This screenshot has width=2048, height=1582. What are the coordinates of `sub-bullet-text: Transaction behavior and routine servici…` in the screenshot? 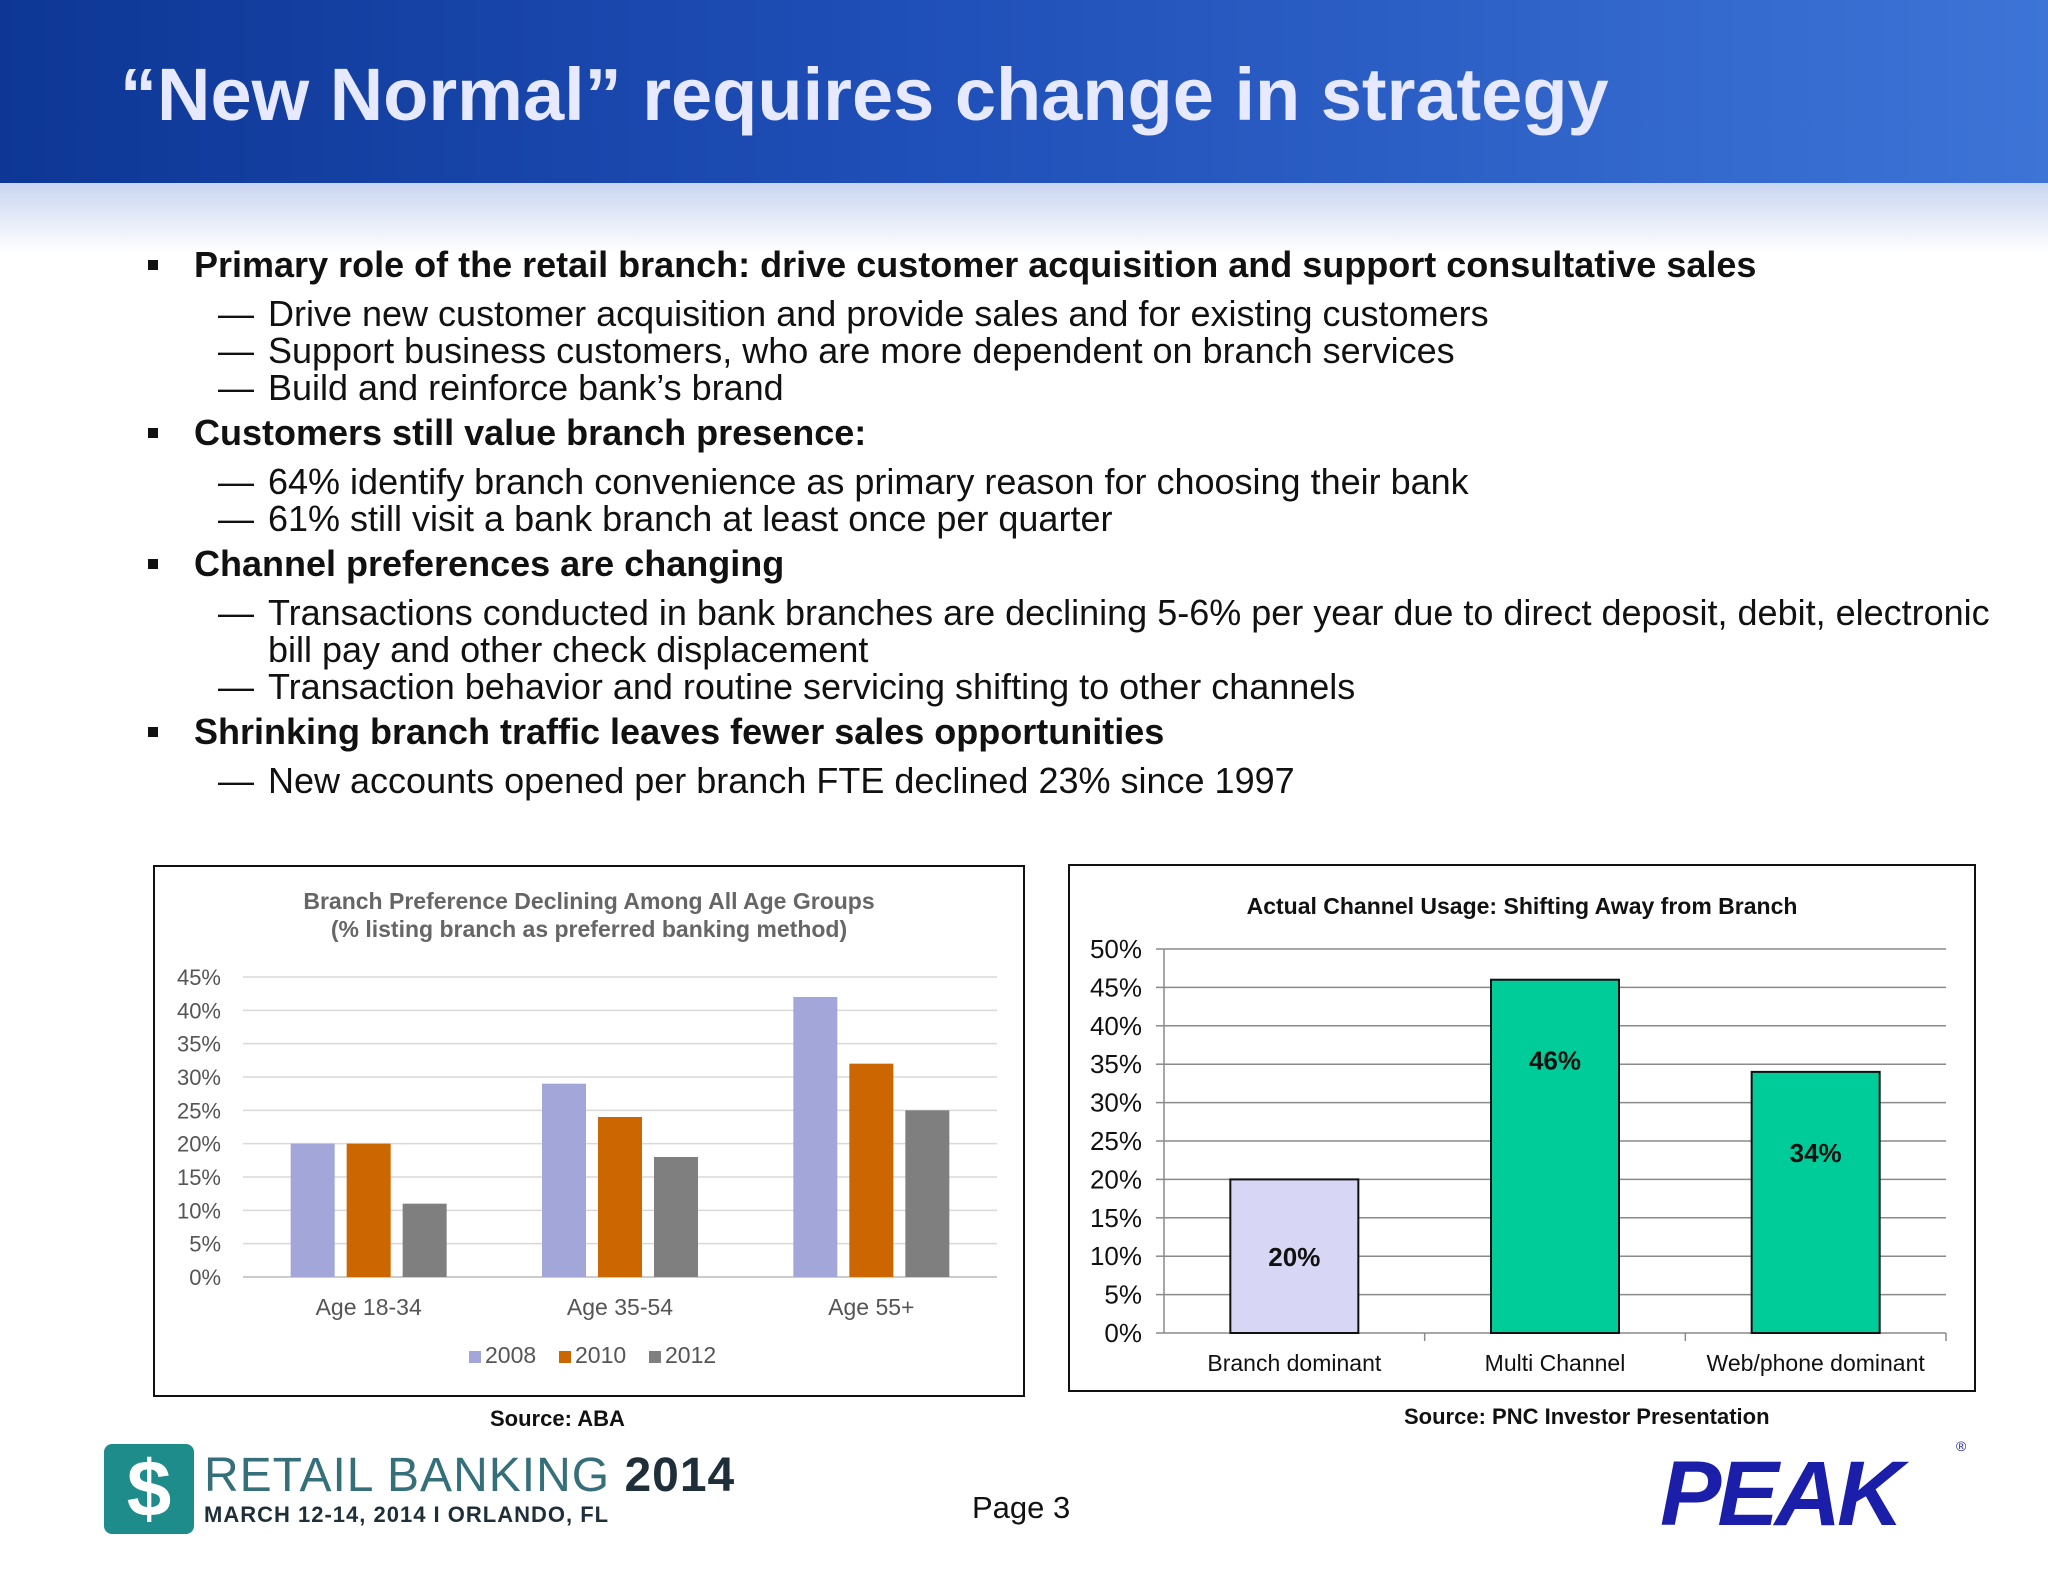 It's located at (812, 686).